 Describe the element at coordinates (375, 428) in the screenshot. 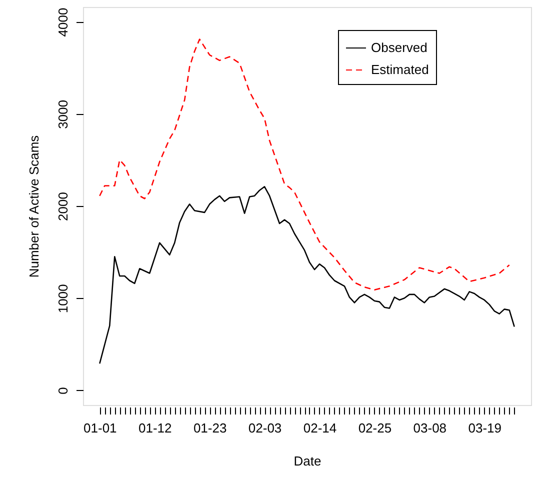

I see `x-tick-label: 02-25` at that location.